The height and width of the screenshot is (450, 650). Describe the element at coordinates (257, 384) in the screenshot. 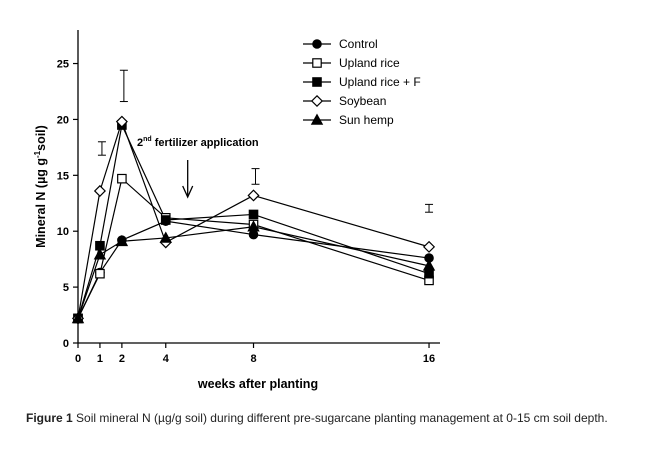

I see `x-axis-label: weeks after planting` at that location.